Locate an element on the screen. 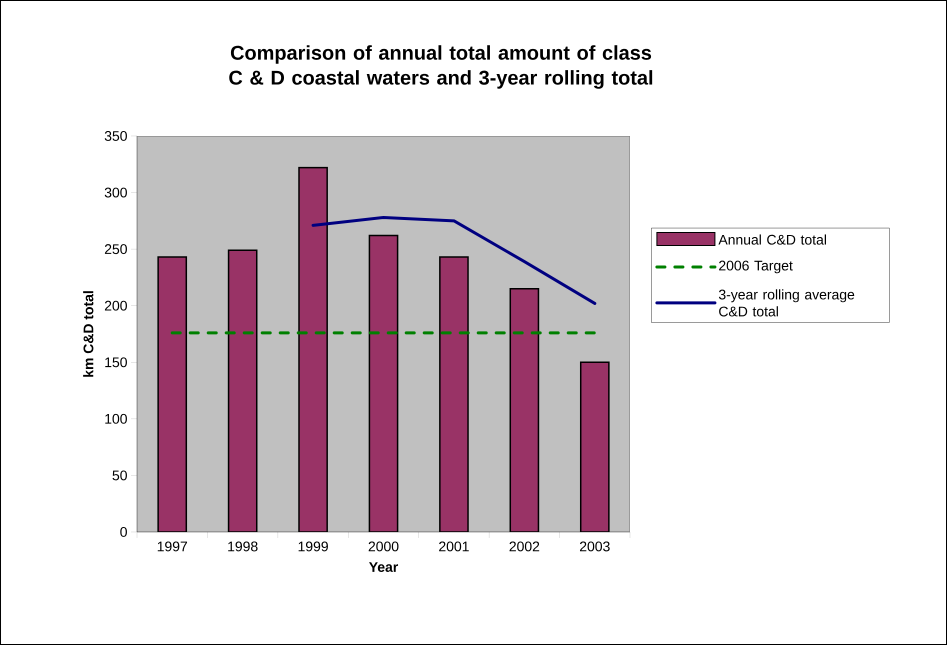 The height and width of the screenshot is (645, 947). y-tick-label: 150 is located at coordinates (116, 362).